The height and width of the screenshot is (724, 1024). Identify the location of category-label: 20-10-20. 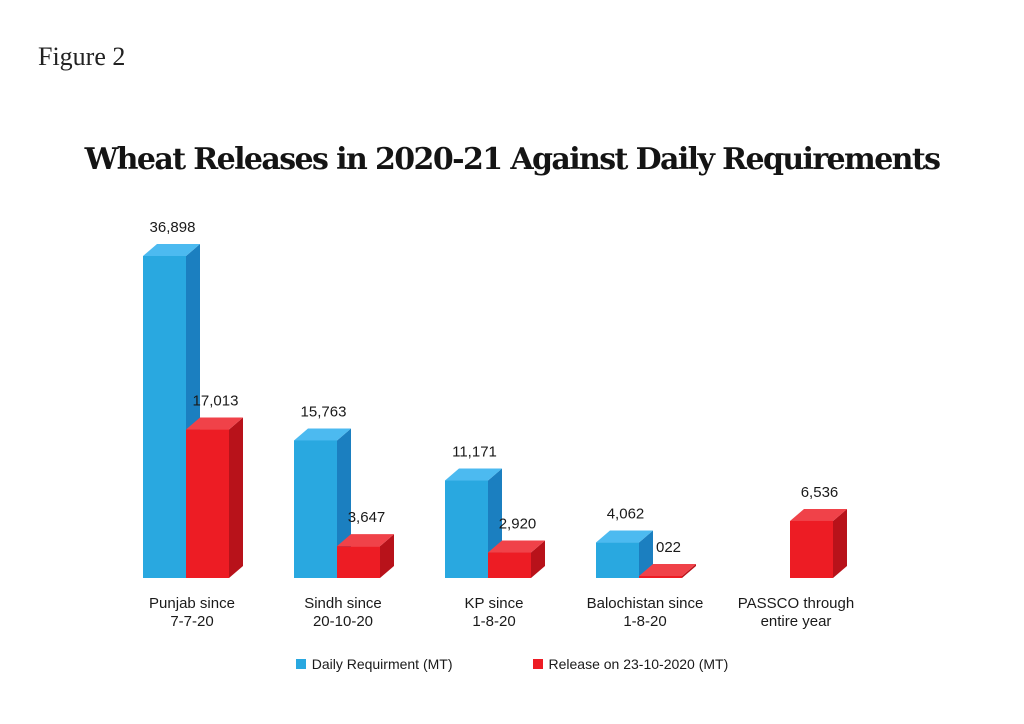
(343, 621).